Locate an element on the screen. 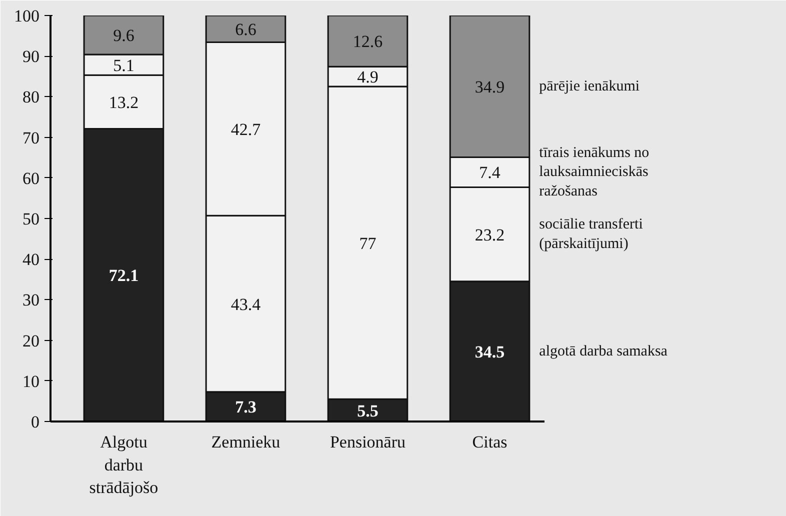  data-label: 72.1 is located at coordinates (123, 276).